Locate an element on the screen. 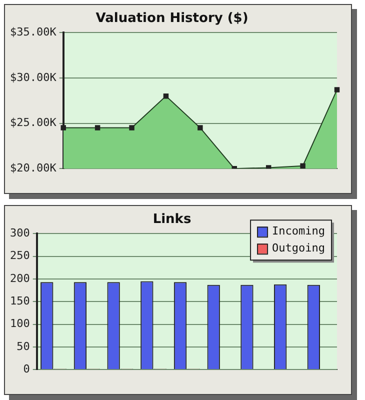  y-tick-label: $35.00K is located at coordinates (33, 31).